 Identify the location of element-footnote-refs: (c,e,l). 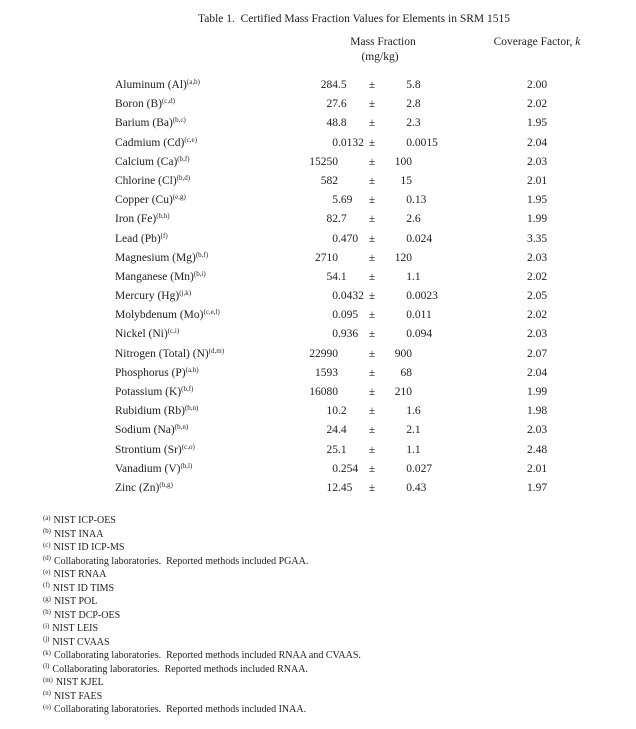
(211, 312).